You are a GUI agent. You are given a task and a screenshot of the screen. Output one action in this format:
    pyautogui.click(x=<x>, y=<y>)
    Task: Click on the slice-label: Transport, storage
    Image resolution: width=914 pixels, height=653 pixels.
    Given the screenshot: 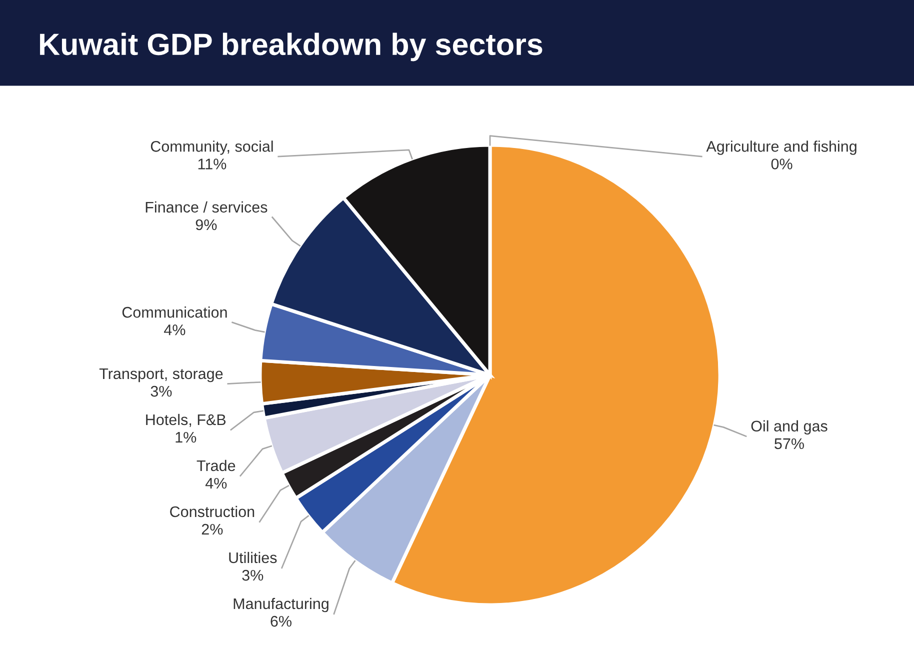 What is the action you would take?
    pyautogui.click(x=161, y=375)
    